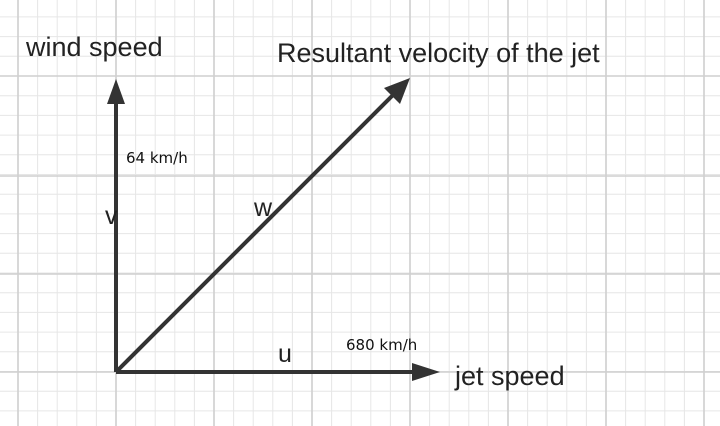  What do you see at coordinates (157, 158) in the screenshot?
I see `wind-speed-value: 64 km/h` at bounding box center [157, 158].